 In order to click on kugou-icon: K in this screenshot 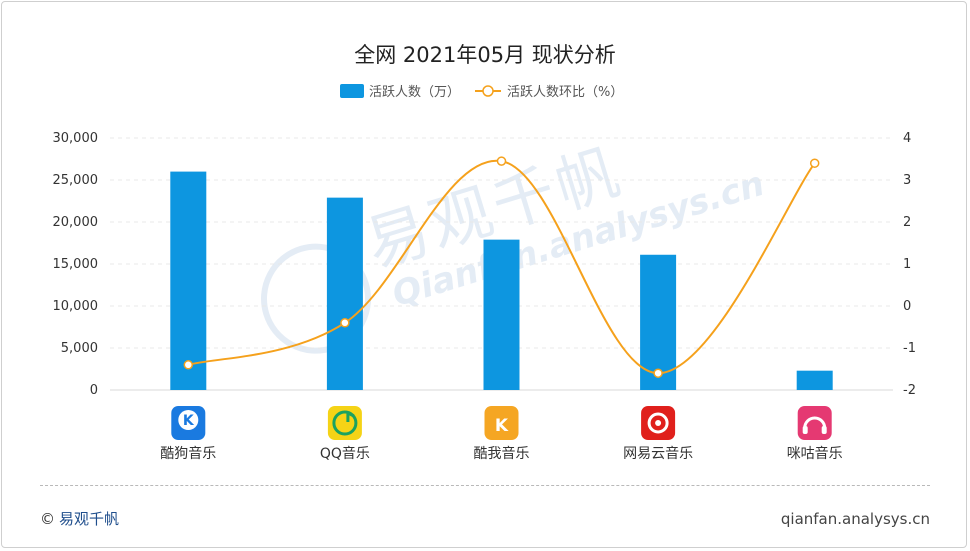, I will do `click(188, 423)`.